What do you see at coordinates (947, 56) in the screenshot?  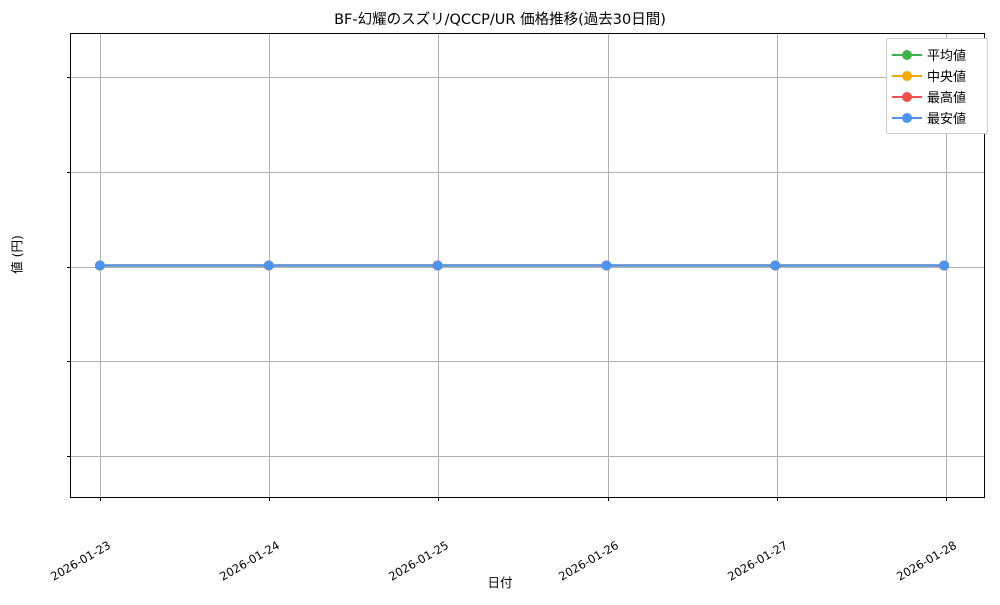 I see `legend-label: 平均値` at bounding box center [947, 56].